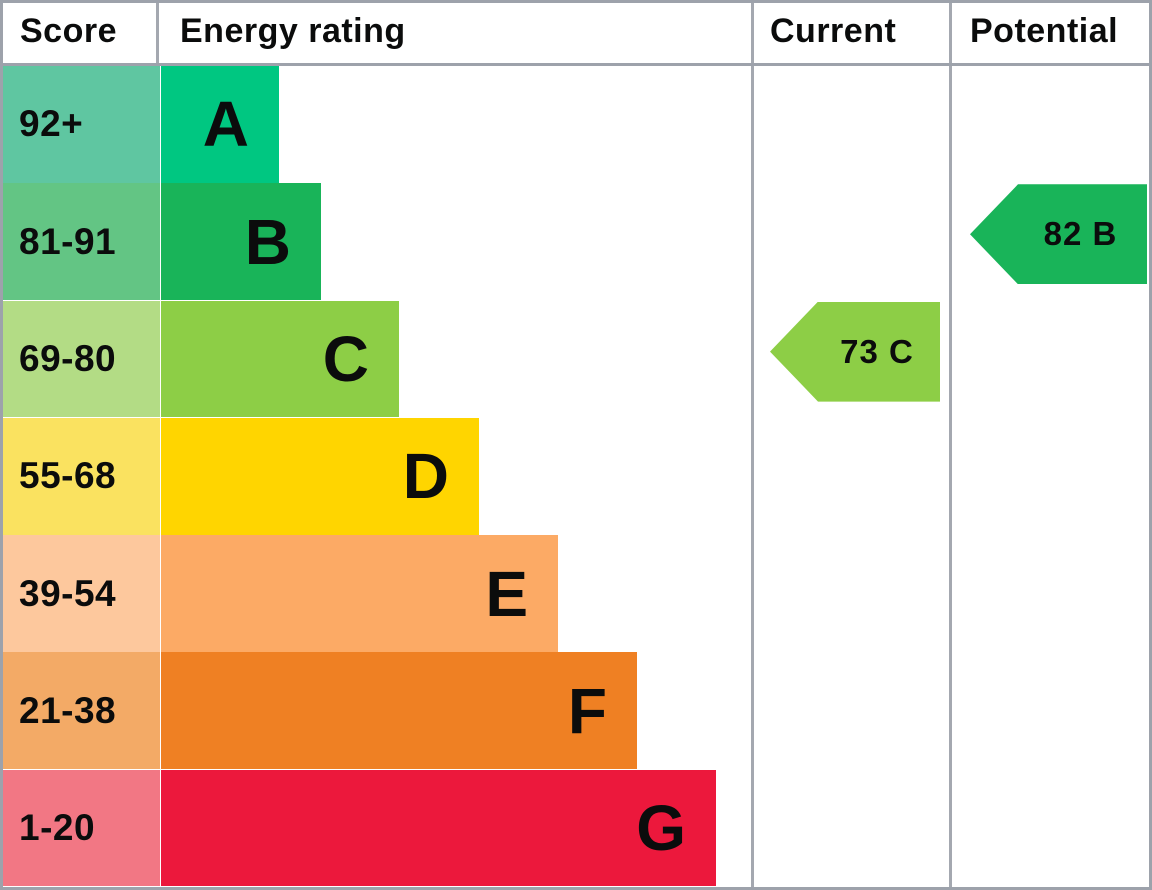  Describe the element at coordinates (587, 710) in the screenshot. I see `band-letter: F` at that location.